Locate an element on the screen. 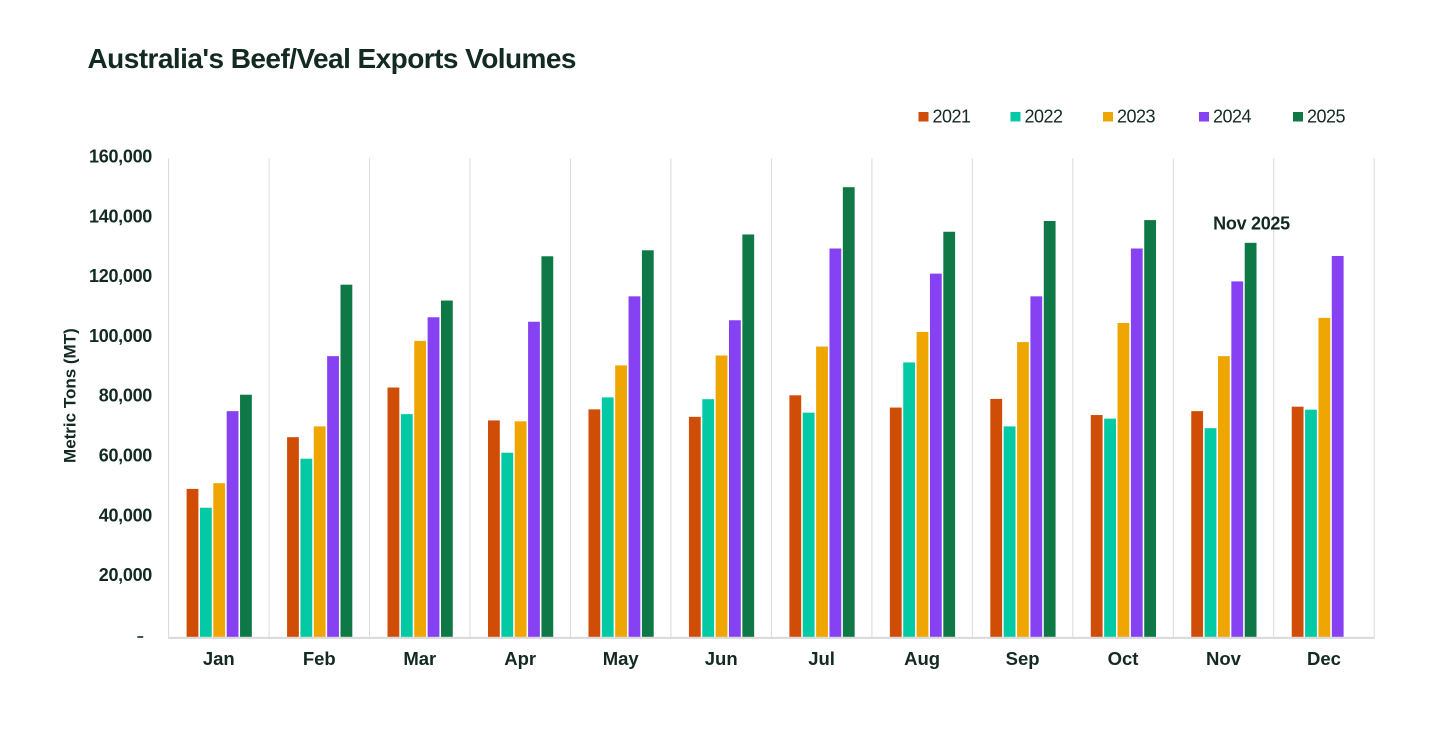  svg-text: 80,000 is located at coordinates (126, 396).